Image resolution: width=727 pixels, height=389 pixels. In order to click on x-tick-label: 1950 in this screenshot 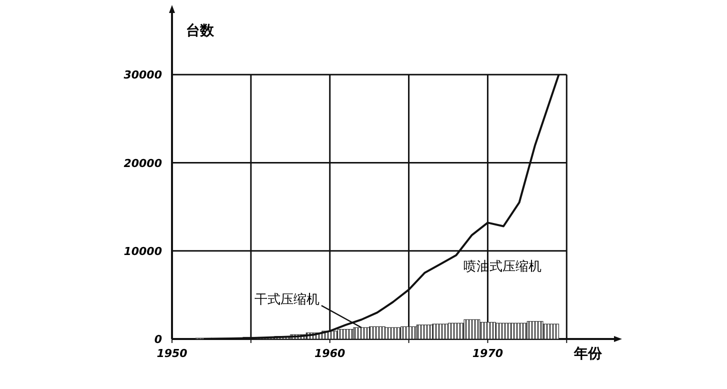, I will do `click(172, 353)`.